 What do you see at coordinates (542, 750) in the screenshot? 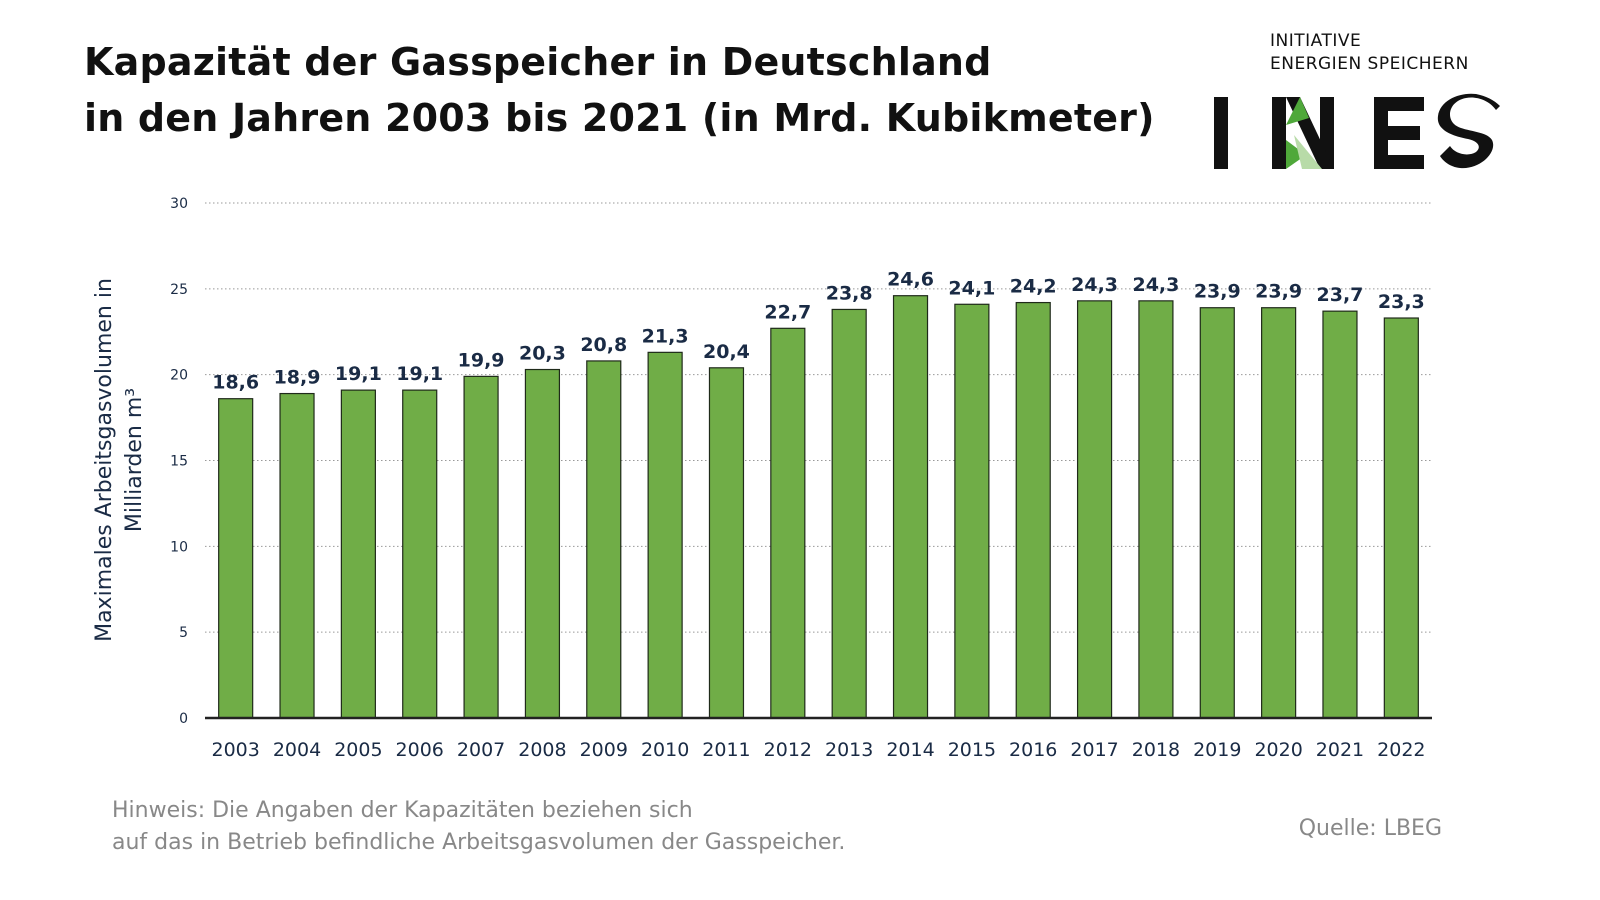
I see `x-tick-label: 2008` at bounding box center [542, 750].